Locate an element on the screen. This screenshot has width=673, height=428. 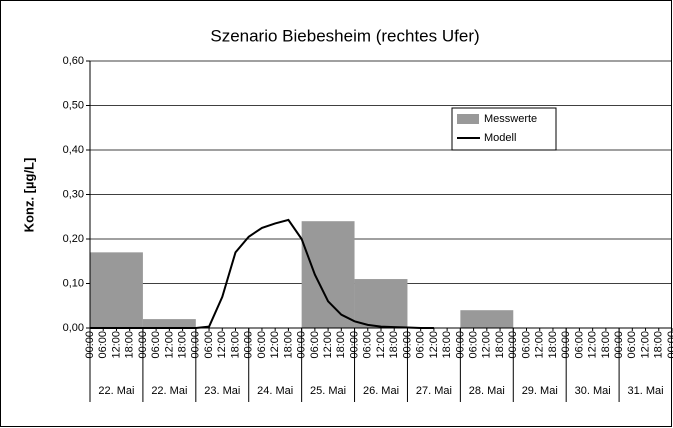
chart-title: Szenario Biebesheim (rechtes Ufer) is located at coordinates (344, 35).